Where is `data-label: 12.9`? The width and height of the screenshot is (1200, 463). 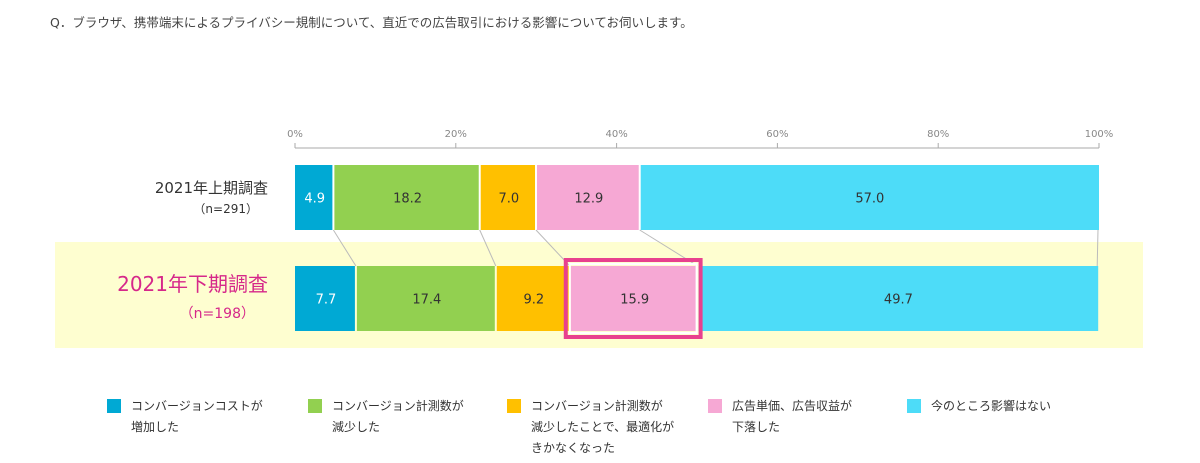 data-label: 12.9 is located at coordinates (588, 199).